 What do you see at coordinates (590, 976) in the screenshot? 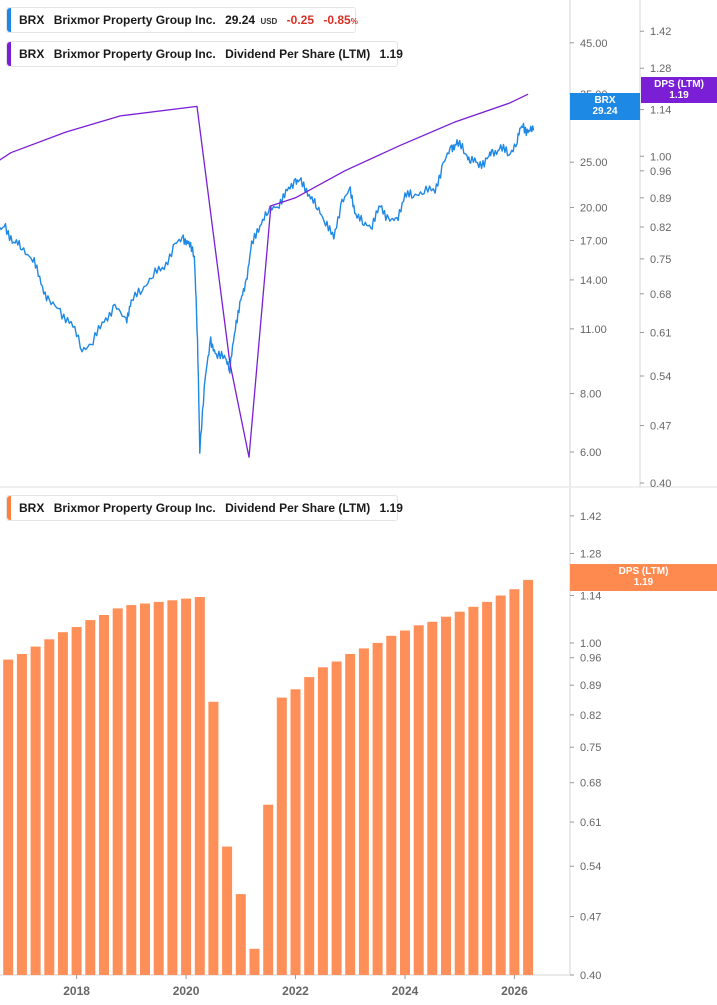
I see `bar-axis-tick-label: 0.40` at bounding box center [590, 976].